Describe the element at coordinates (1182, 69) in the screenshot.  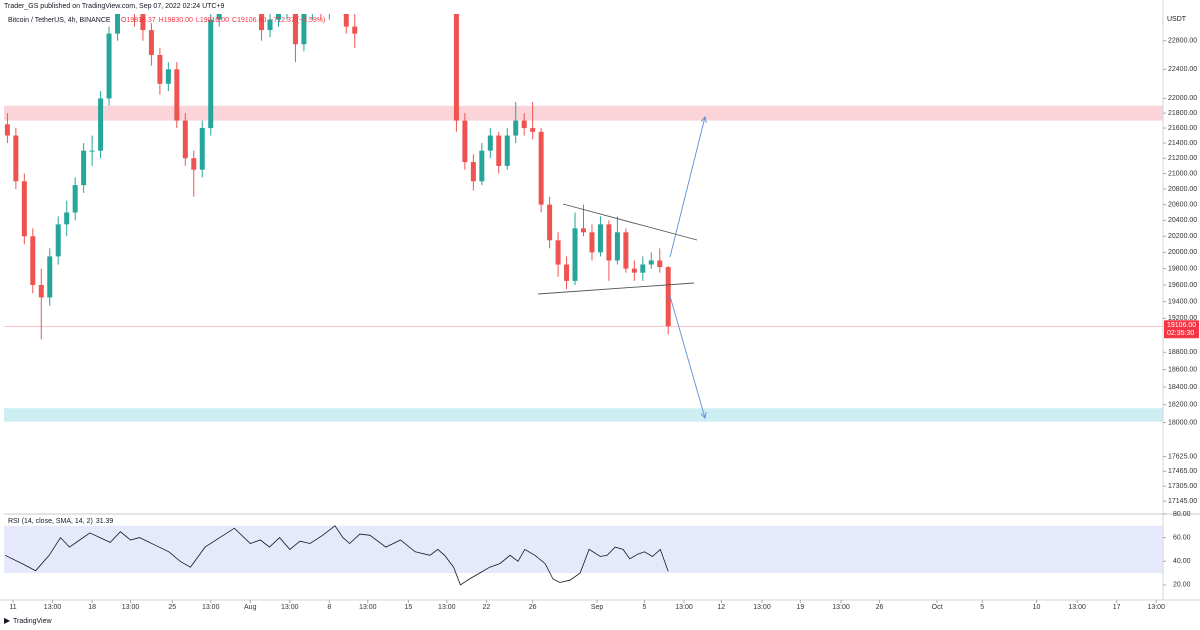
I see `y-tick-label: 22400.00` at that location.